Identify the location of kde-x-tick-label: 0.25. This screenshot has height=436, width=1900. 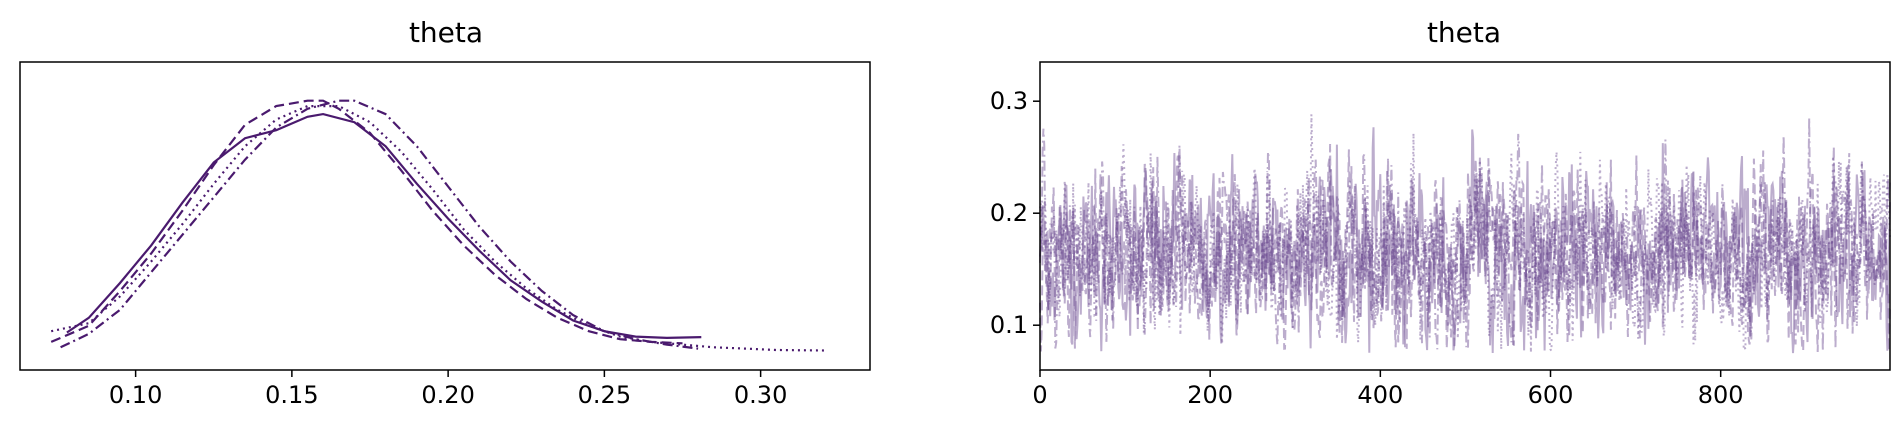
(604, 395).